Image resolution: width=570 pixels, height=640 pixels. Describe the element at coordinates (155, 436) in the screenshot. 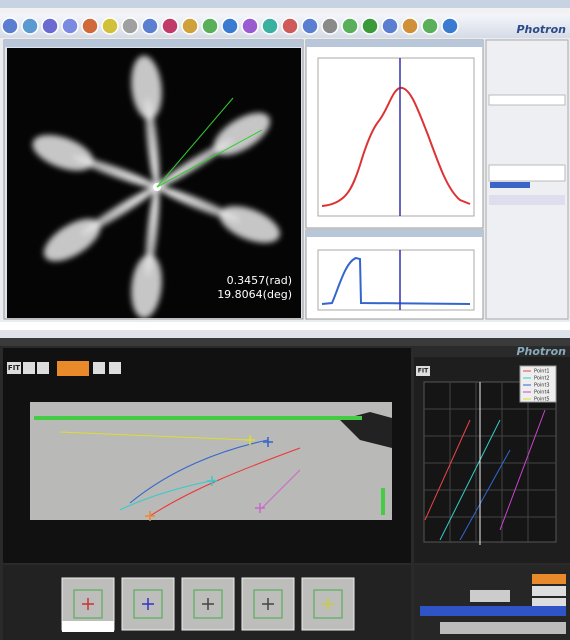

I see `track-yellow` at that location.